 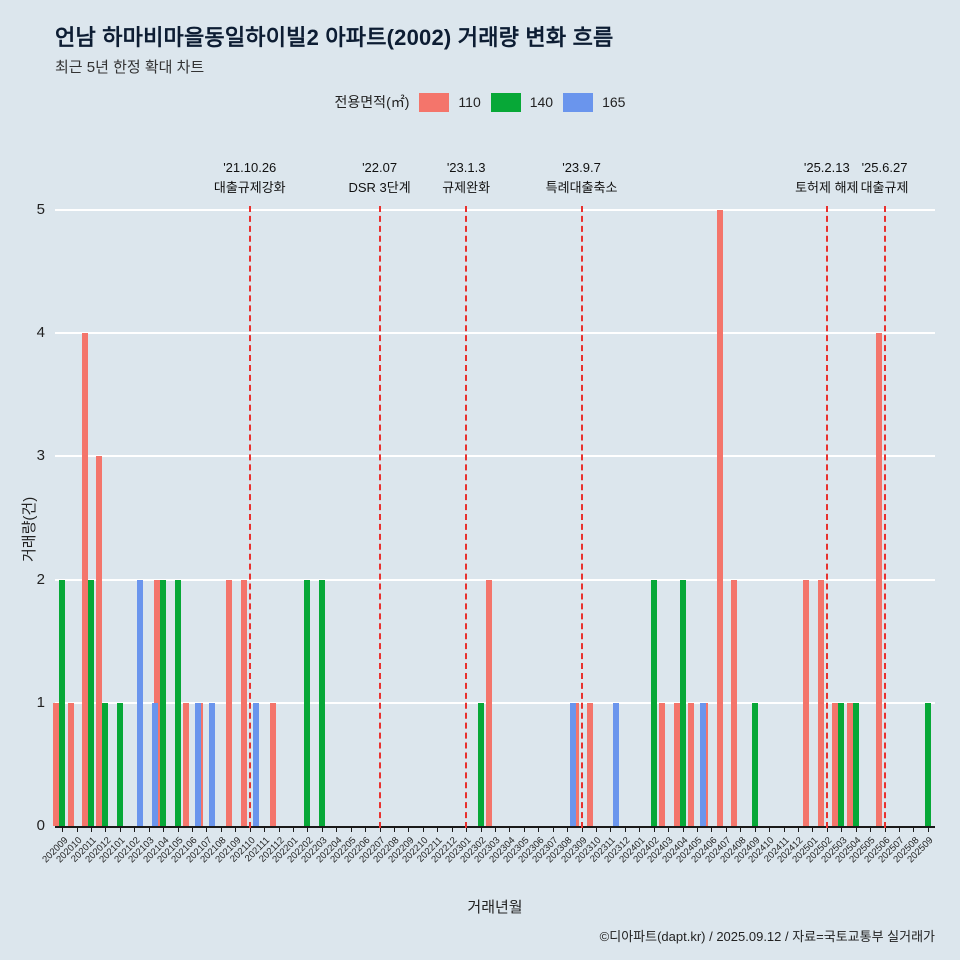 What do you see at coordinates (614, 102) in the screenshot?
I see `legend-label-165: 165` at bounding box center [614, 102].